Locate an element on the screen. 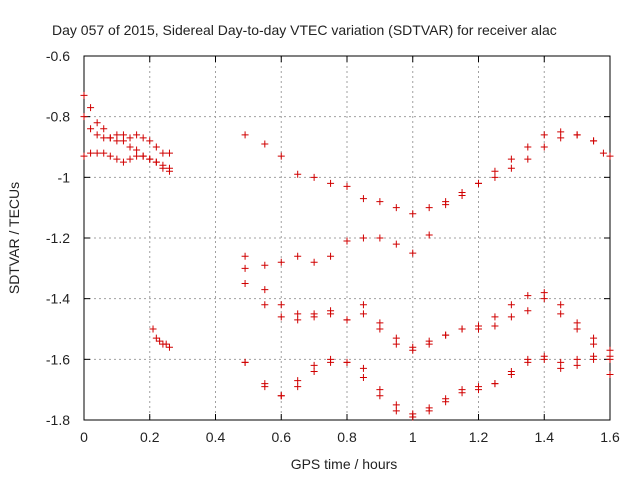  y-tick-label: -0.6 is located at coordinates (58, 56).